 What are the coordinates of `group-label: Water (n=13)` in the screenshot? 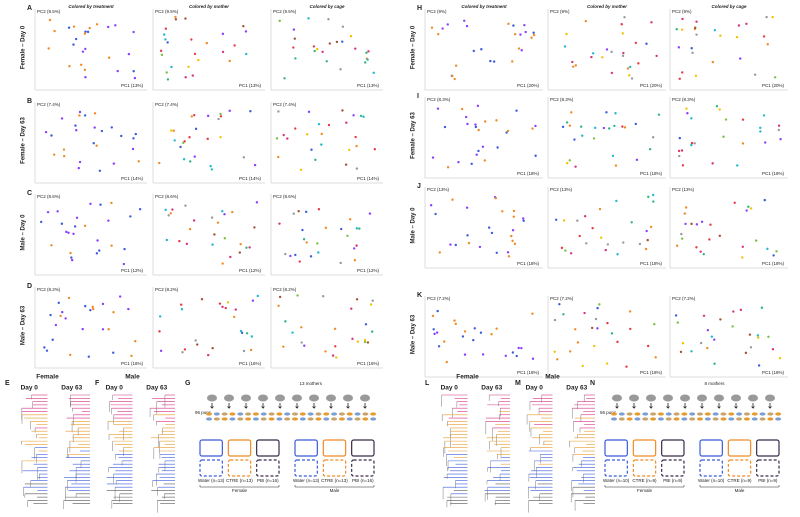 It's located at (306, 480).